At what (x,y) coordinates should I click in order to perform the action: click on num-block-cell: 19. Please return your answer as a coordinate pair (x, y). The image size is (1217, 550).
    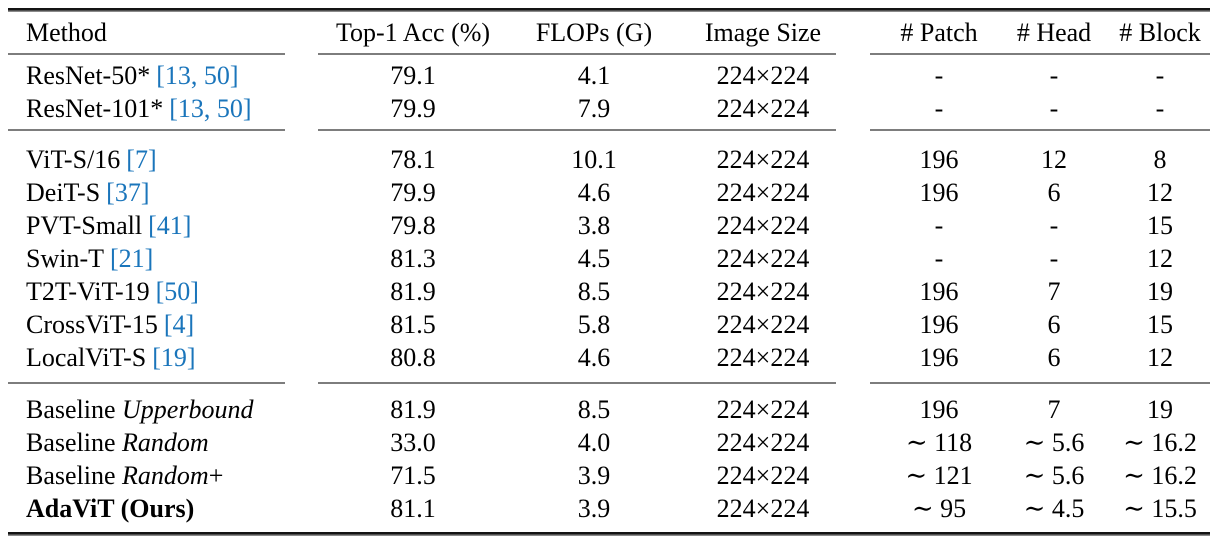
    Looking at the image, I should click on (1160, 291).